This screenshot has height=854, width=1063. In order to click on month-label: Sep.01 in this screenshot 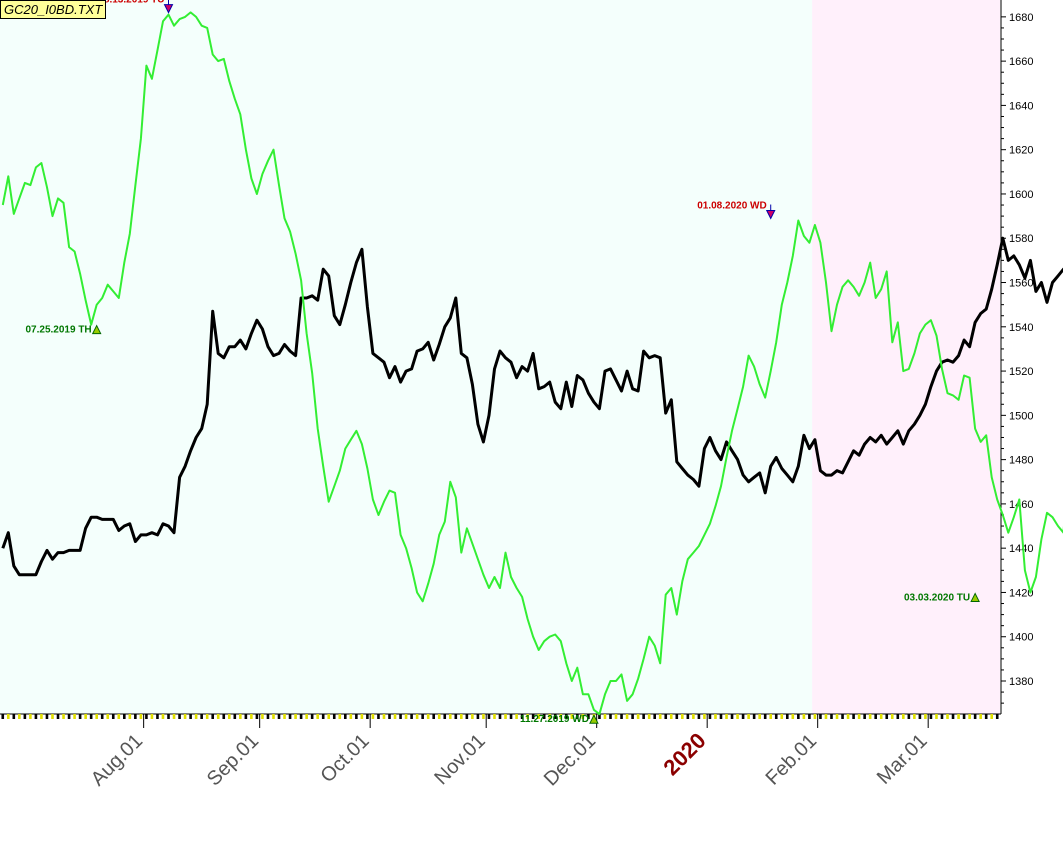, I will do `click(233, 760)`.